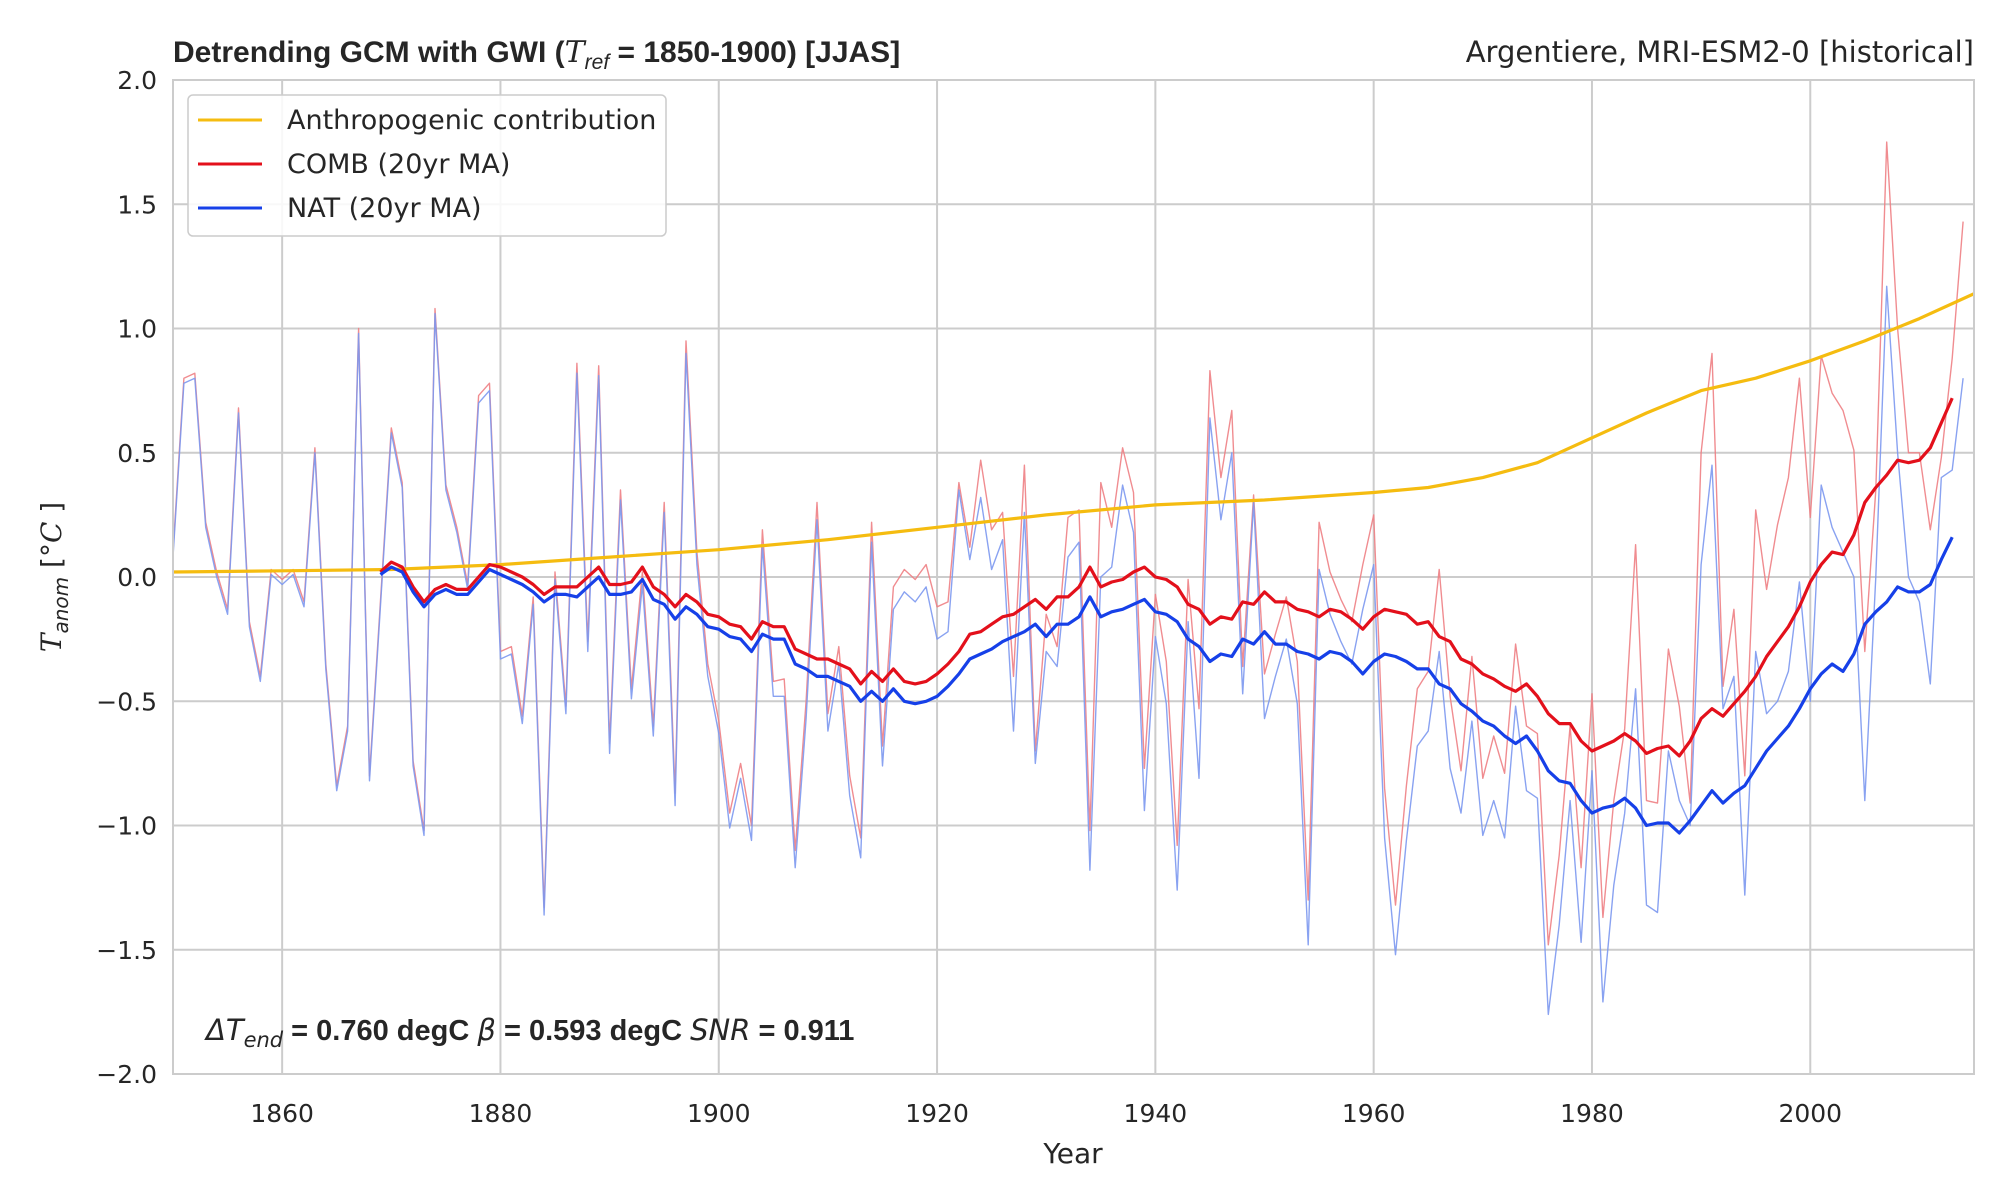 The width and height of the screenshot is (2000, 1200). Describe the element at coordinates (471, 120) in the screenshot. I see `legend-label-anthropogenic: Anthropogenic contribution` at that location.